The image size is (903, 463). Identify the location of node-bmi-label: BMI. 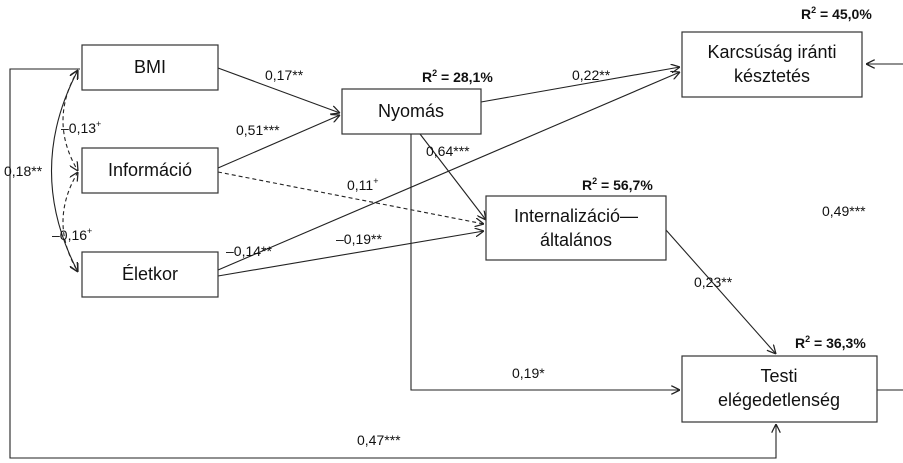
(150, 67).